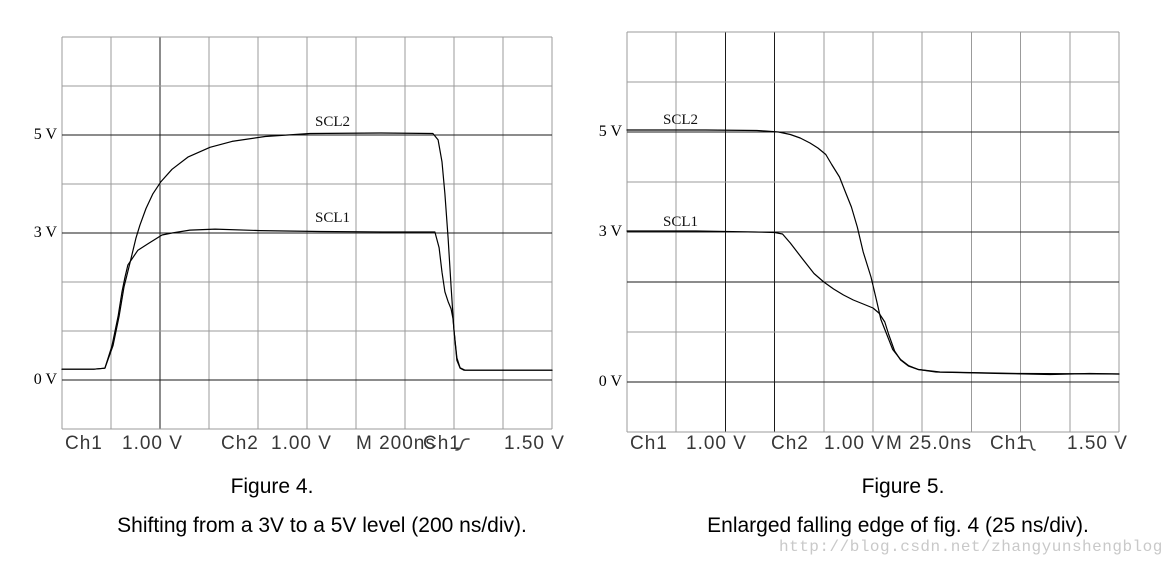 The width and height of the screenshot is (1173, 567). What do you see at coordinates (854, 443) in the screenshot?
I see `fig5-status-ch2-scale: 1.00 V` at bounding box center [854, 443].